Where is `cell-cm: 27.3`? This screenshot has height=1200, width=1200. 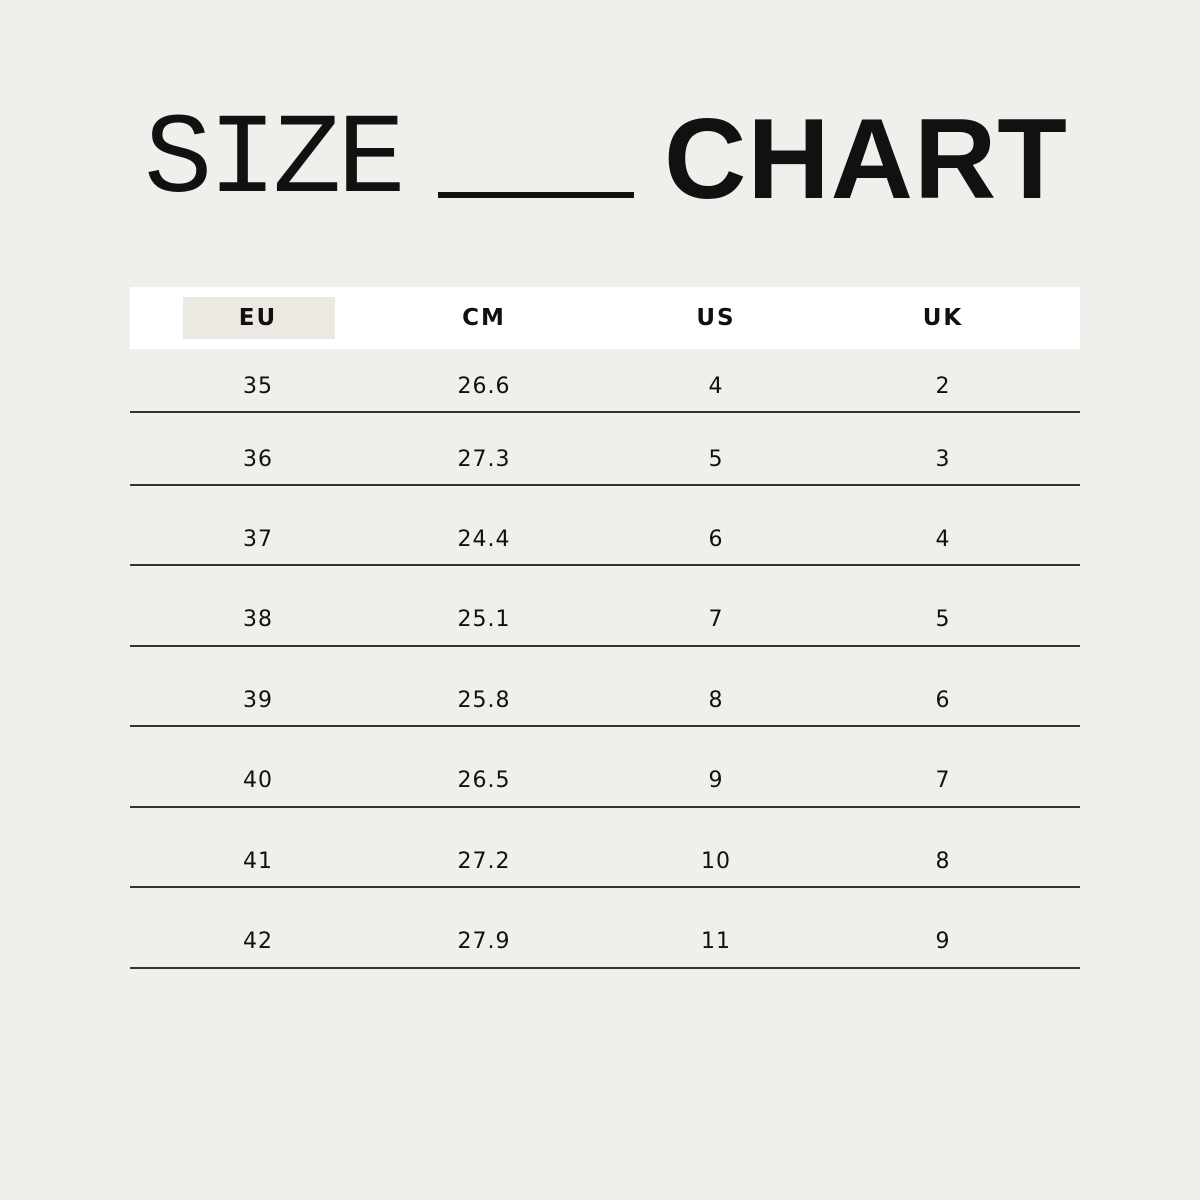 cell-cm: 27.3 is located at coordinates (484, 459).